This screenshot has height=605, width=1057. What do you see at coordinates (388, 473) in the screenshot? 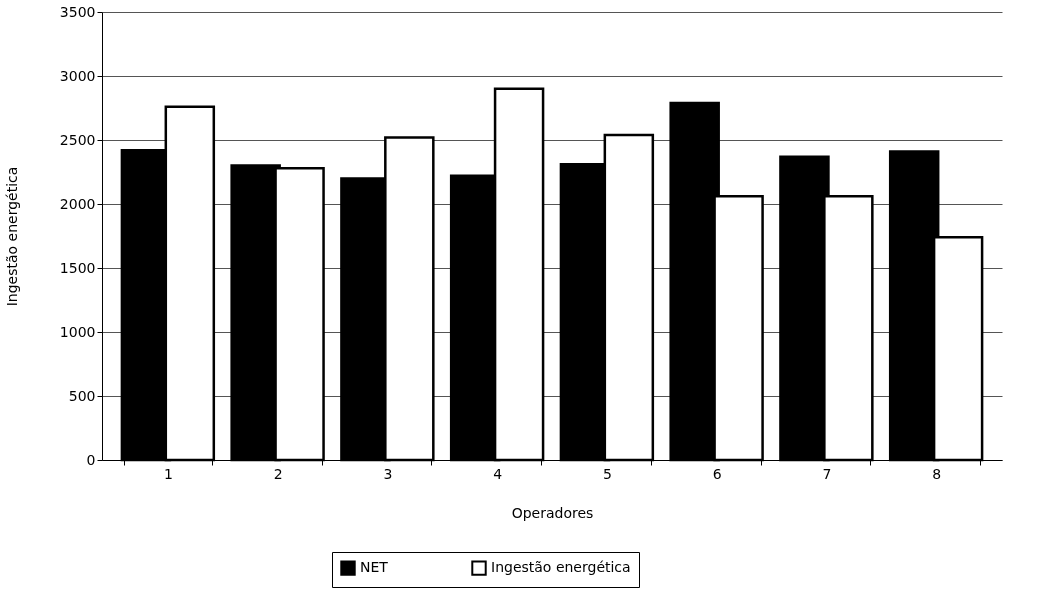
I see `x-tick-label: 3` at bounding box center [388, 473].